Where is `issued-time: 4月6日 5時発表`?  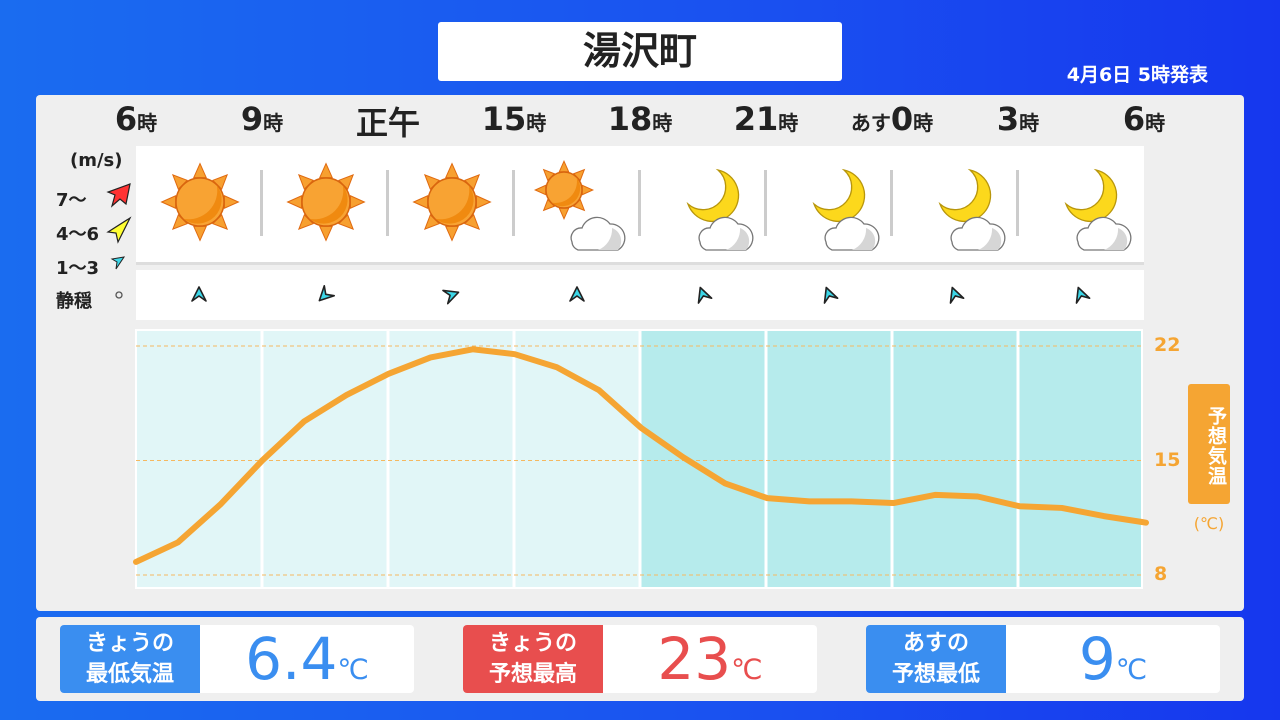 issued-time: 4月6日 5時発表 is located at coordinates (1137, 75).